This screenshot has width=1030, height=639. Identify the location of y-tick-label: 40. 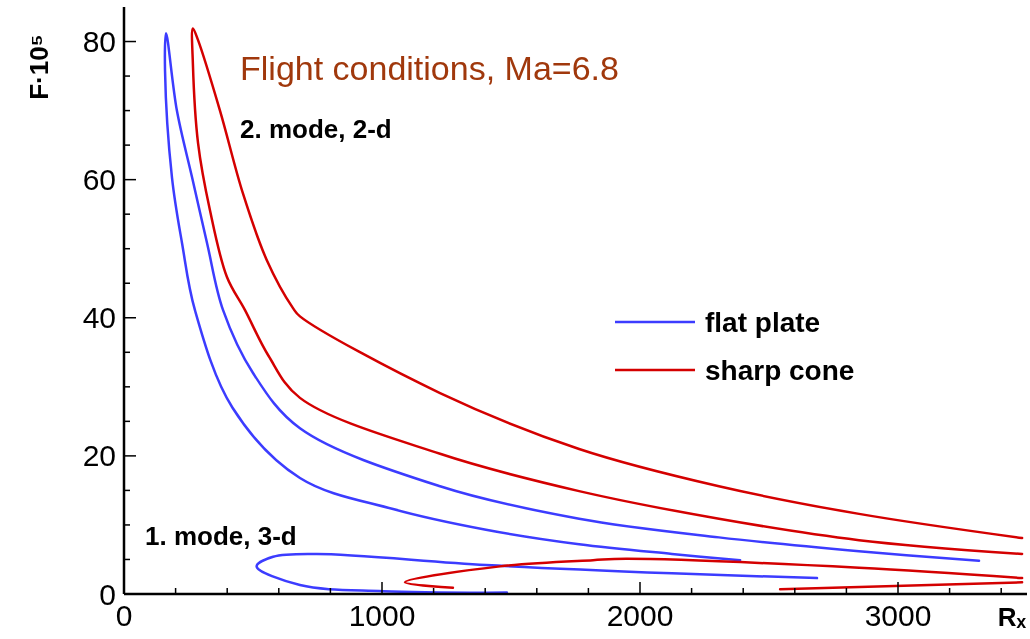
(99, 318).